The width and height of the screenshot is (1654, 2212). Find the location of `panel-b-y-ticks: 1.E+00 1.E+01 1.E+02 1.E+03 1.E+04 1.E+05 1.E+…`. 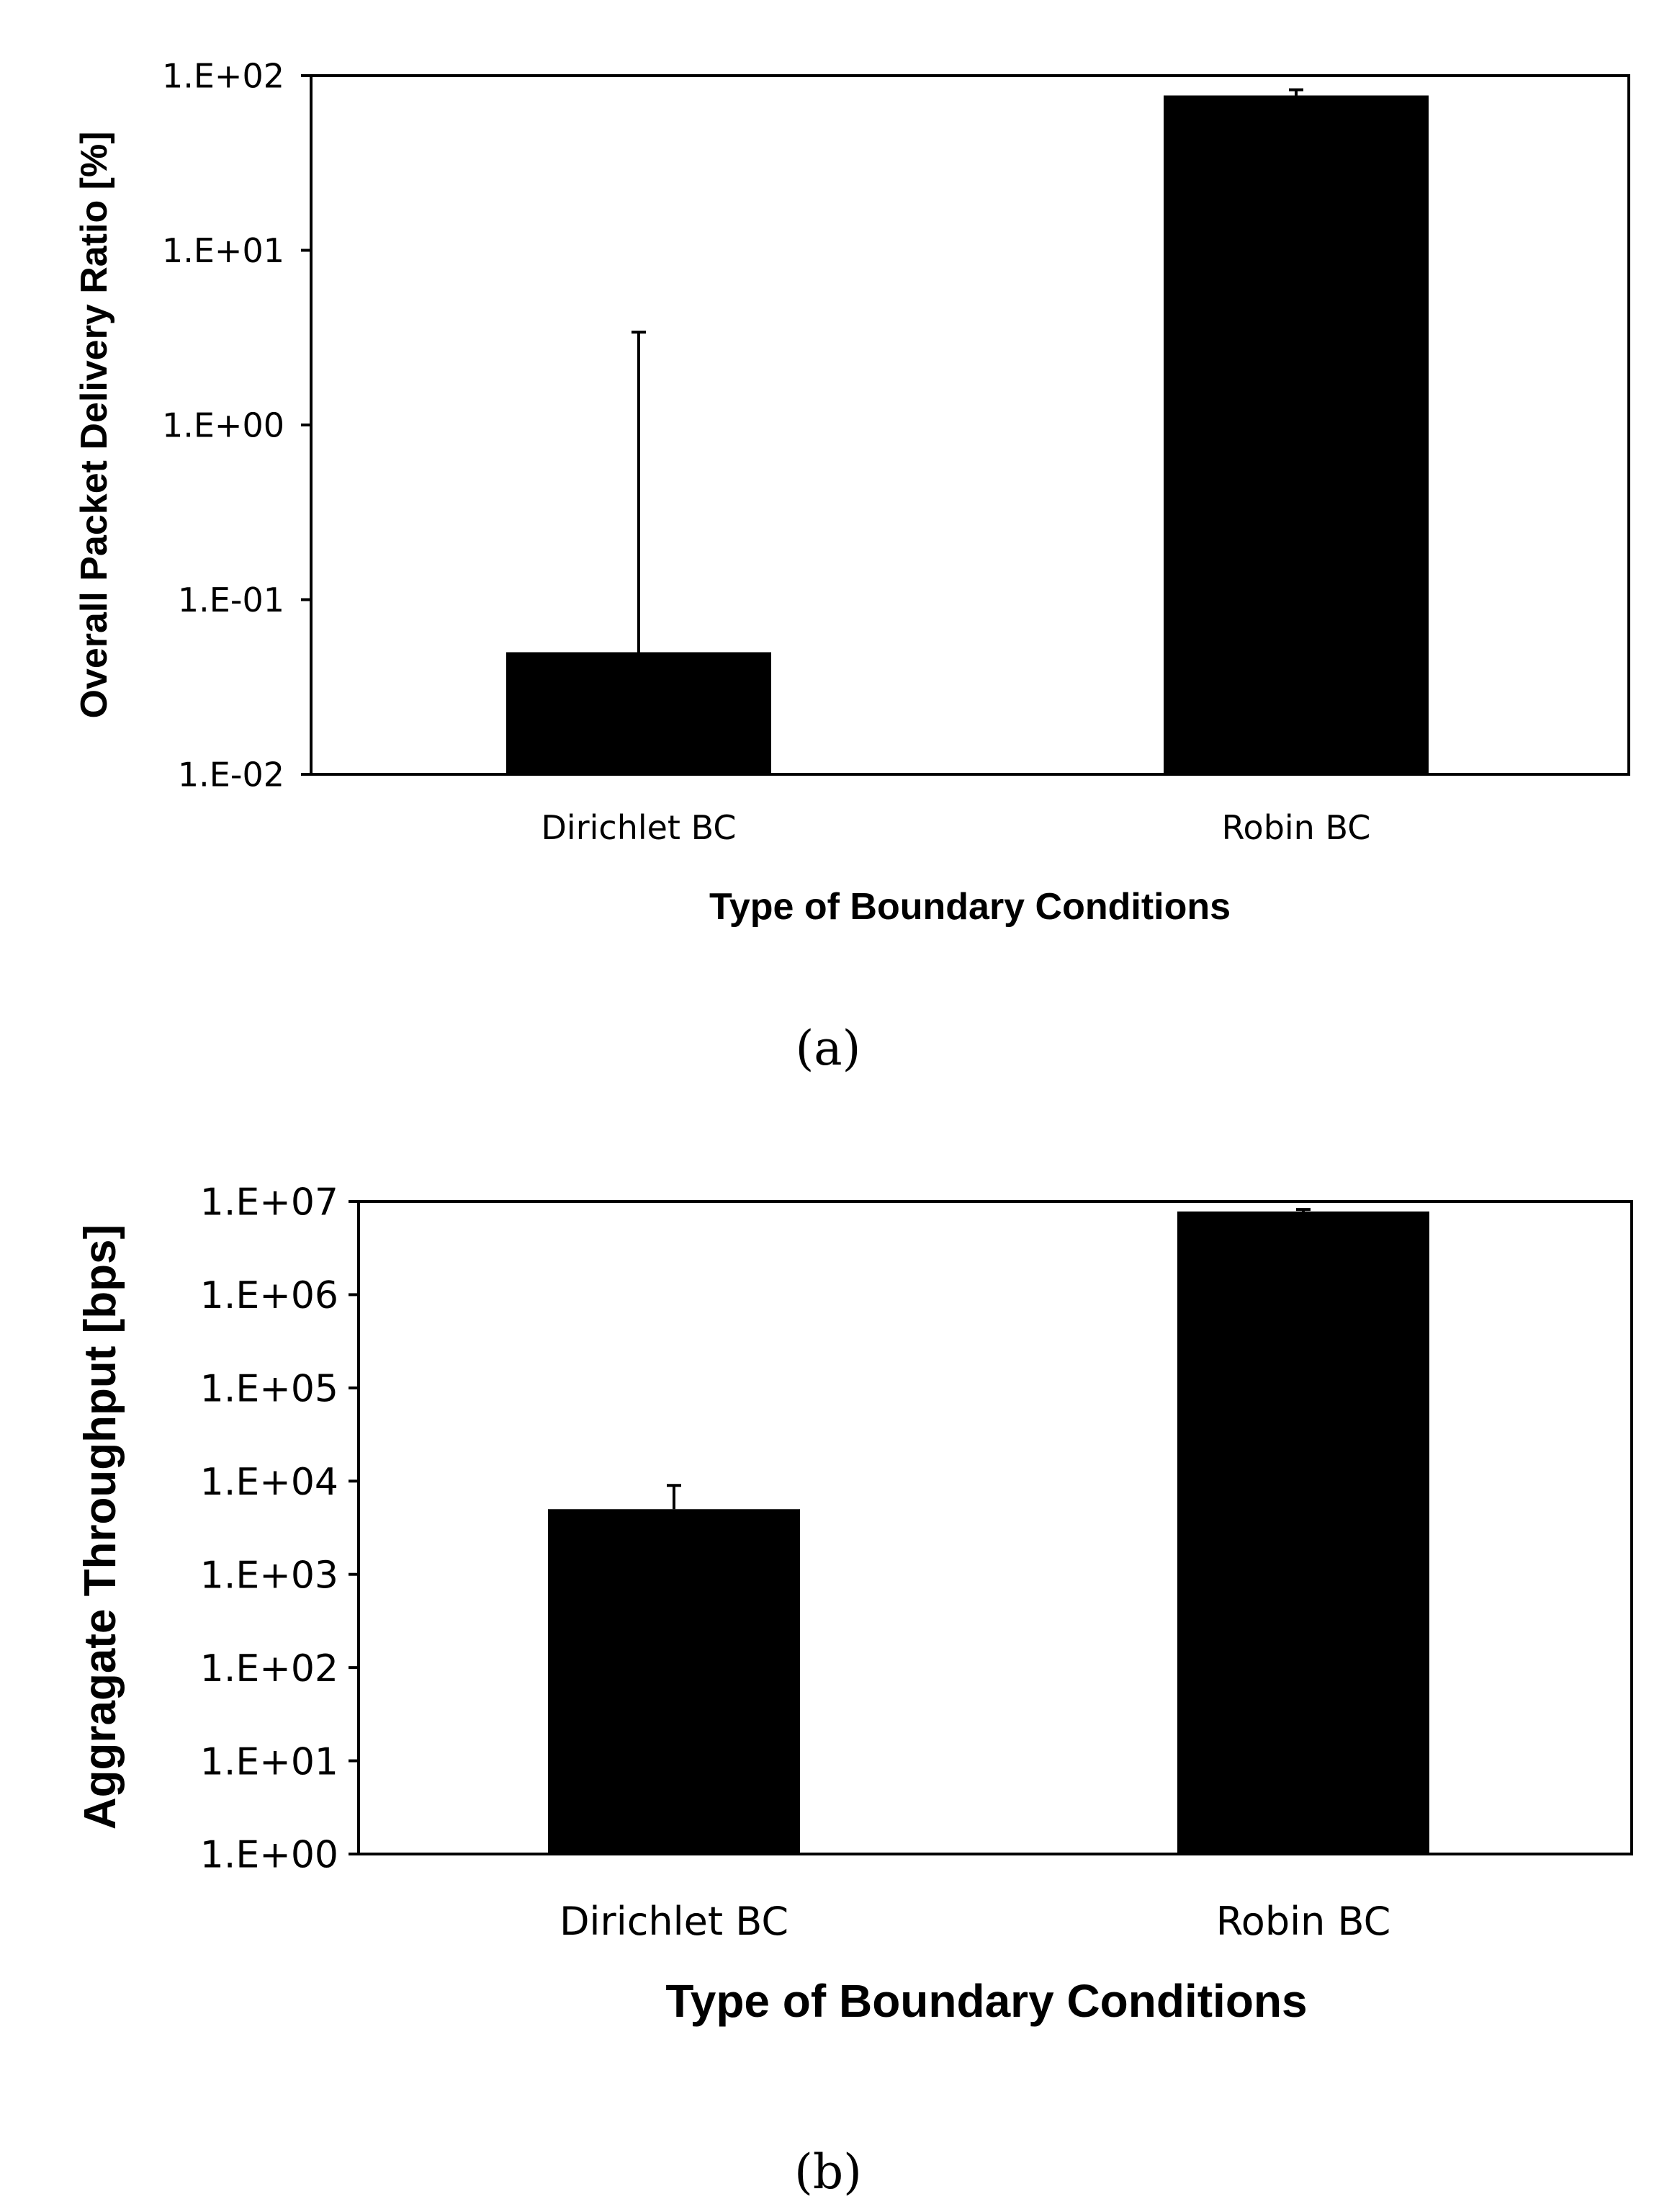

panel-b-y-ticks: 1.E+00 1.E+01 1.E+02 1.E+03 1.E+04 1.E+05 1.E+… is located at coordinates (279, 1529).